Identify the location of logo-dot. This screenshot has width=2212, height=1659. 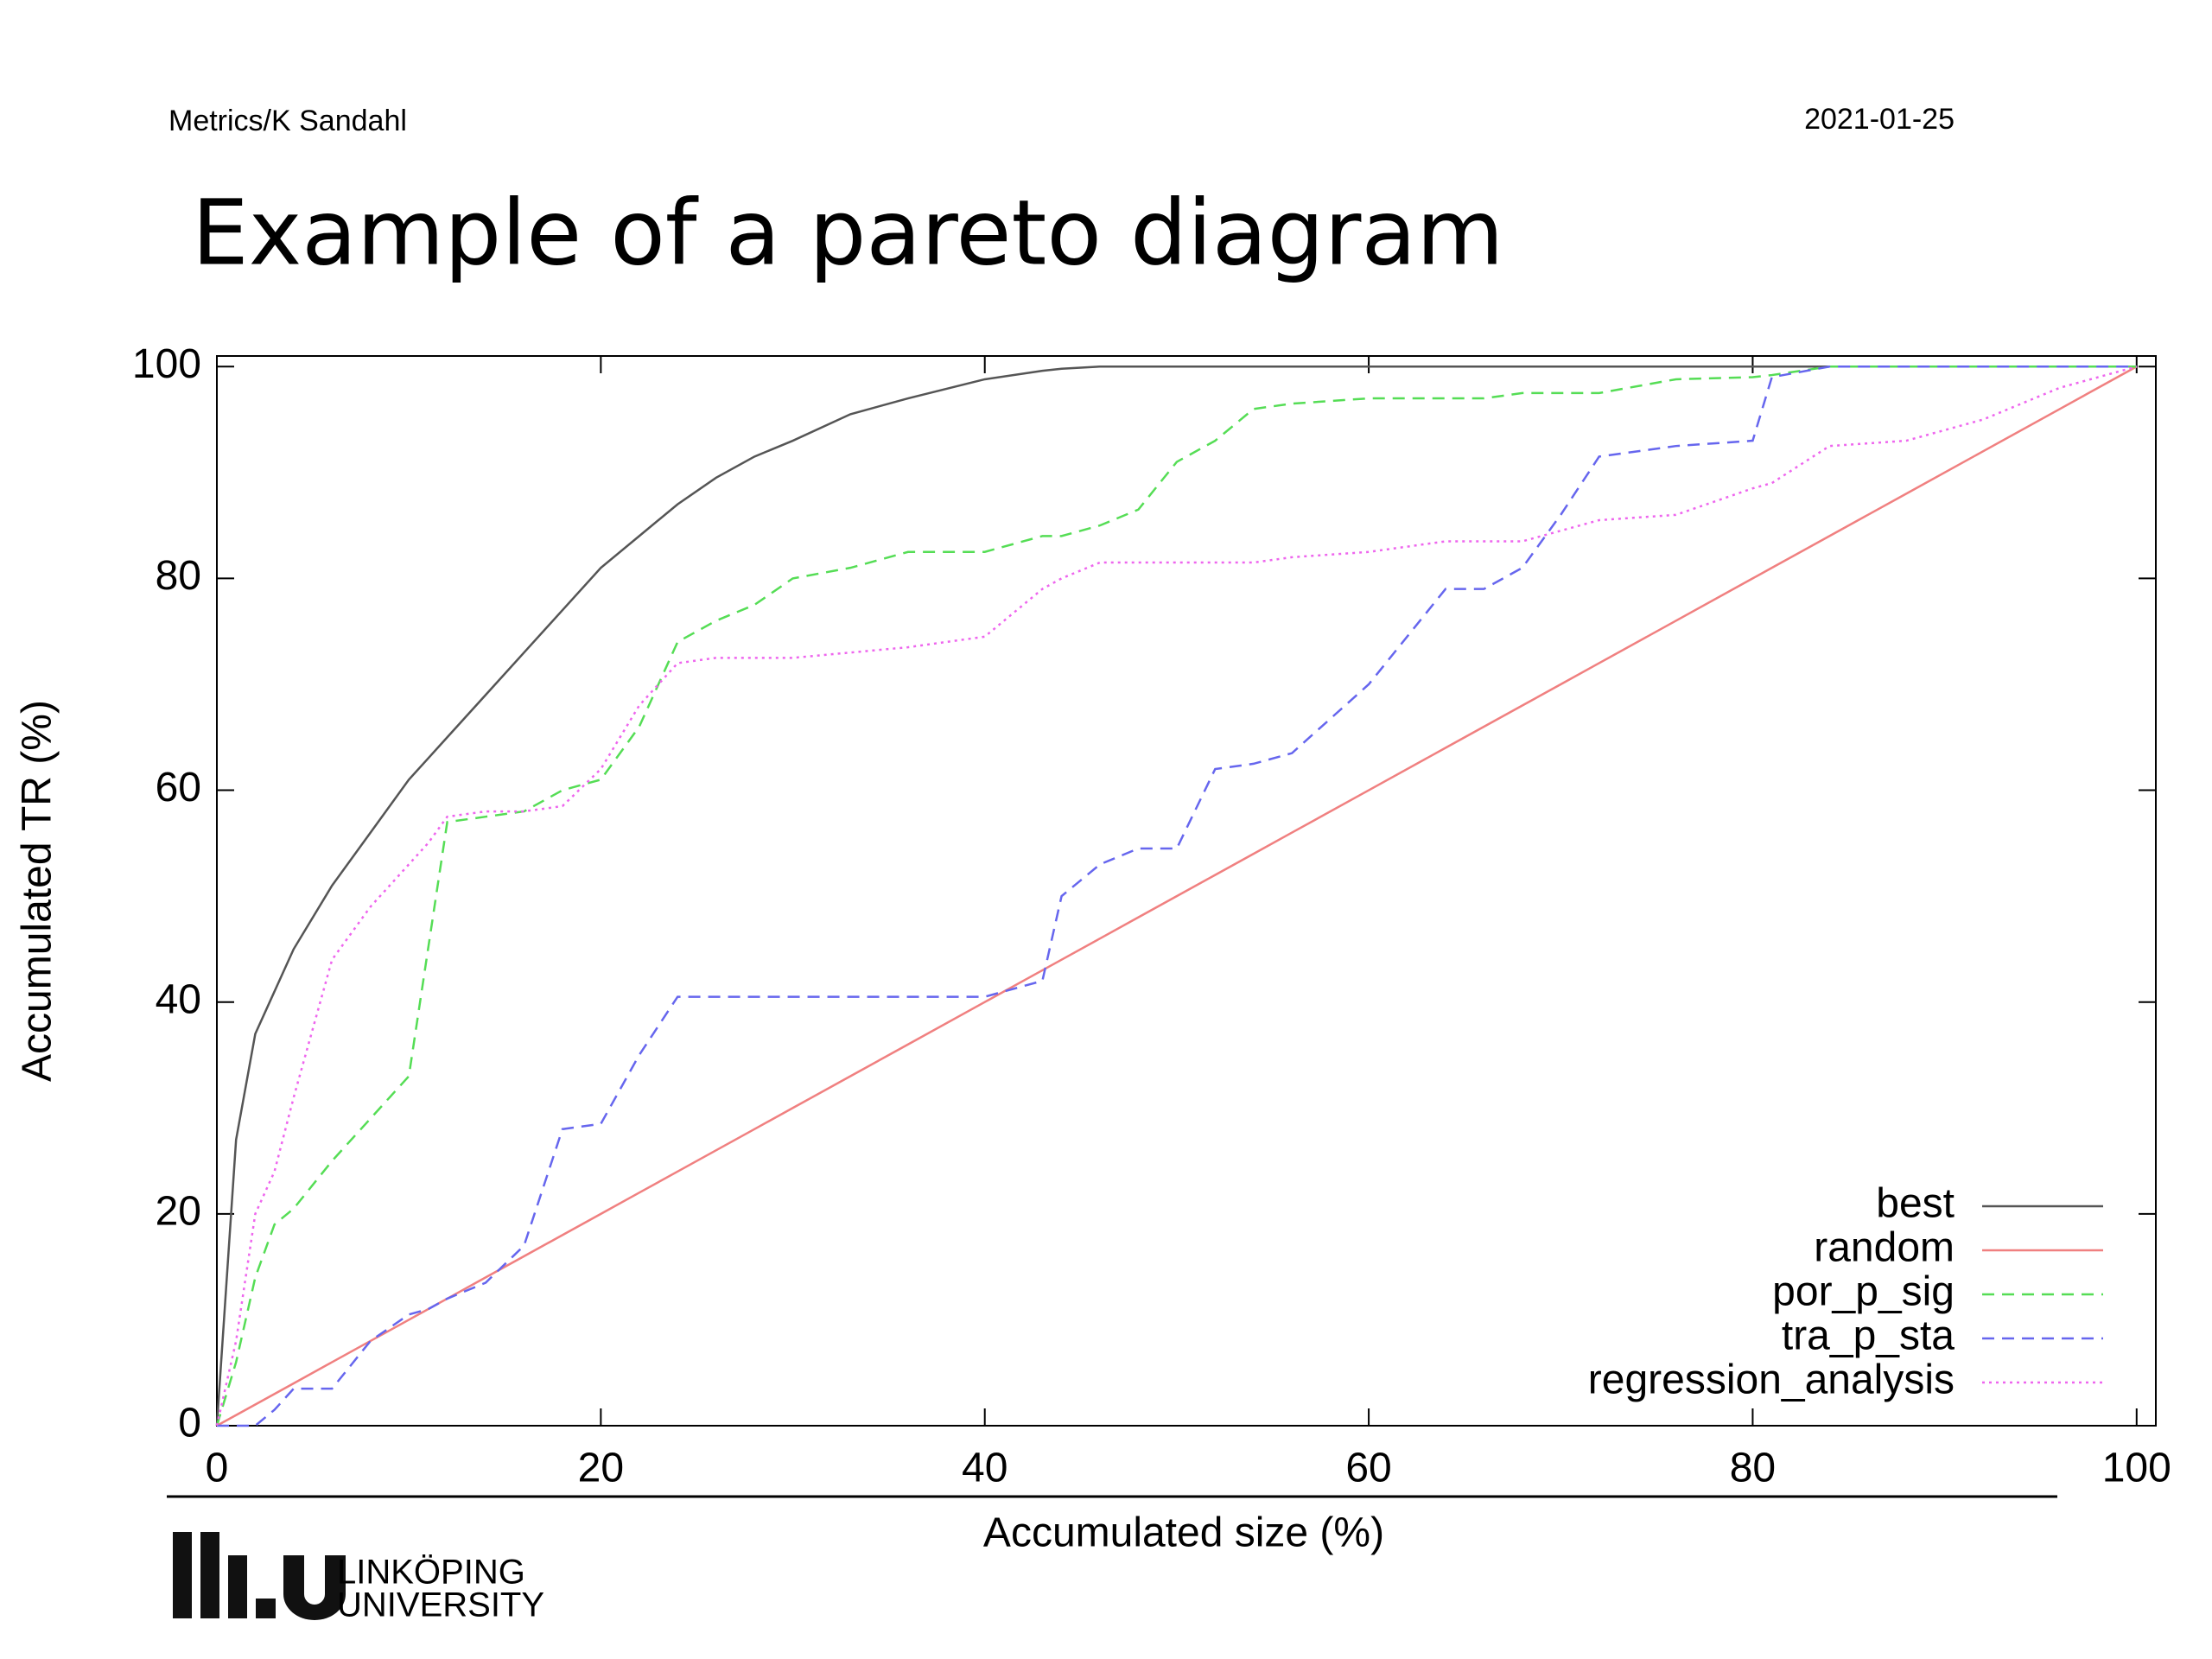
(266, 1608).